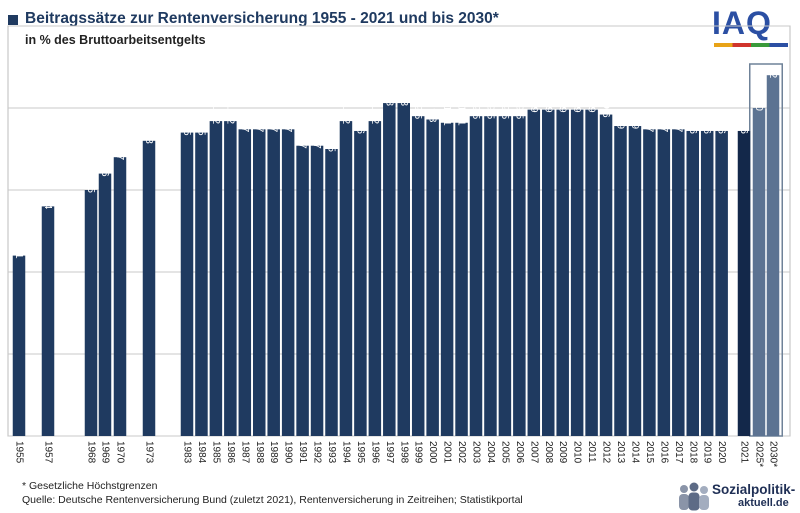 The height and width of the screenshot is (513, 800). I want to click on x-tick-label: 2025*, so click(759, 454).